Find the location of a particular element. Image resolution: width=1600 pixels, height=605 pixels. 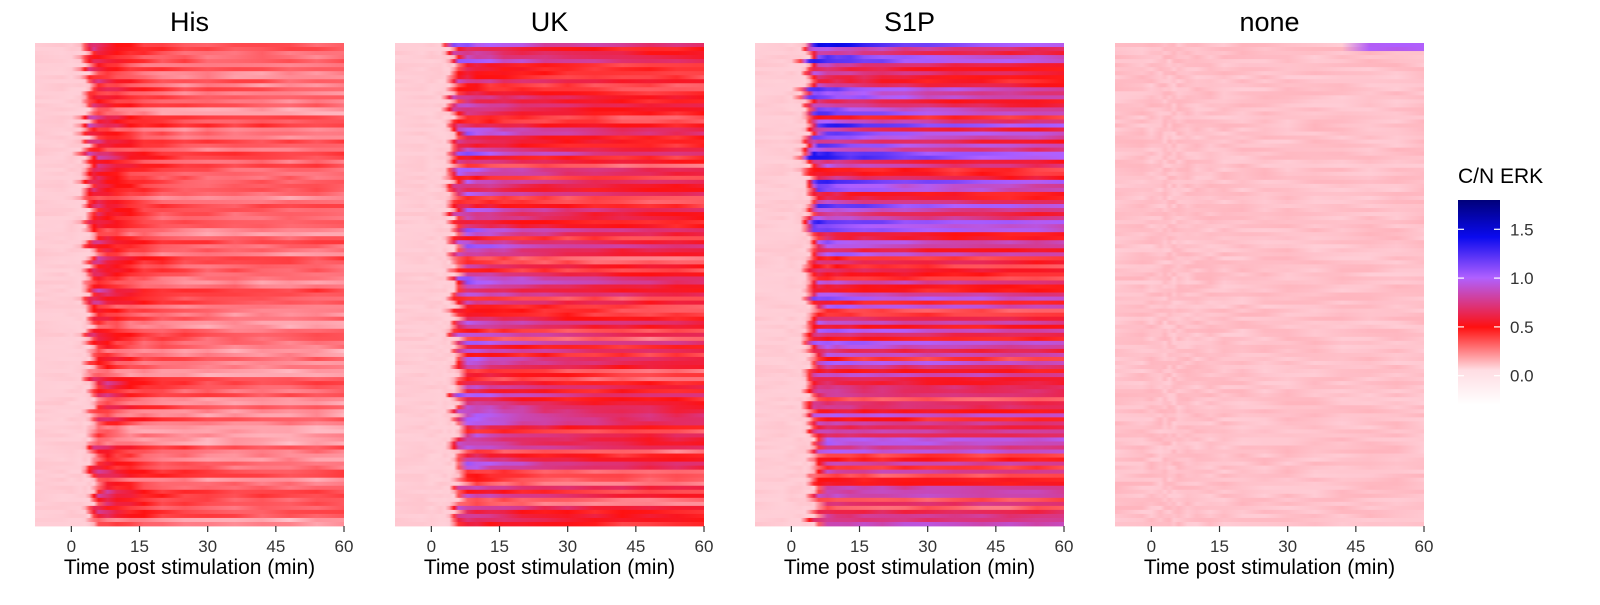

x-tick-label: 15 is located at coordinates (139, 546).